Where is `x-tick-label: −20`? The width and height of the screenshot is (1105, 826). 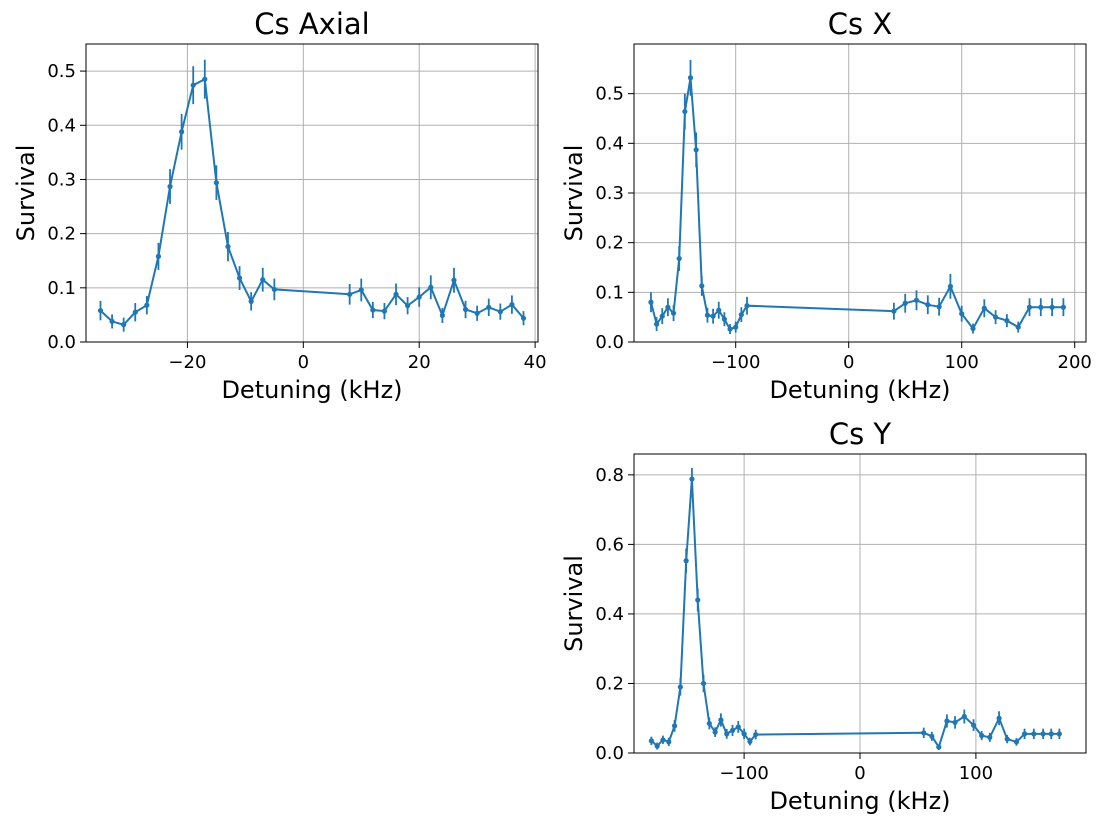 x-tick-label: −20 is located at coordinates (187, 362).